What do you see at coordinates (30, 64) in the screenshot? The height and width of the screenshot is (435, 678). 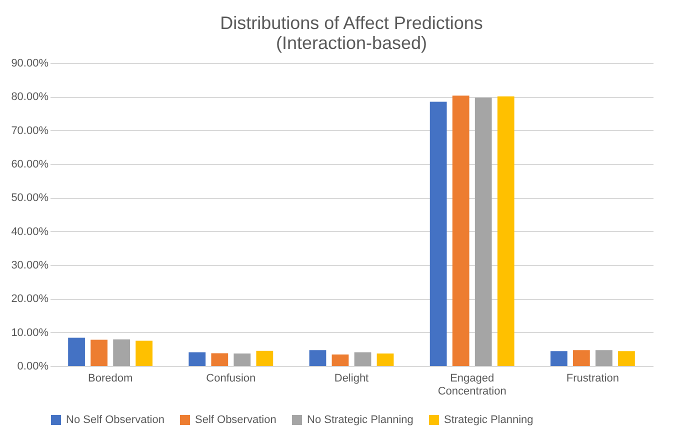 I see `y-tick-label: 90.00%` at bounding box center [30, 64].